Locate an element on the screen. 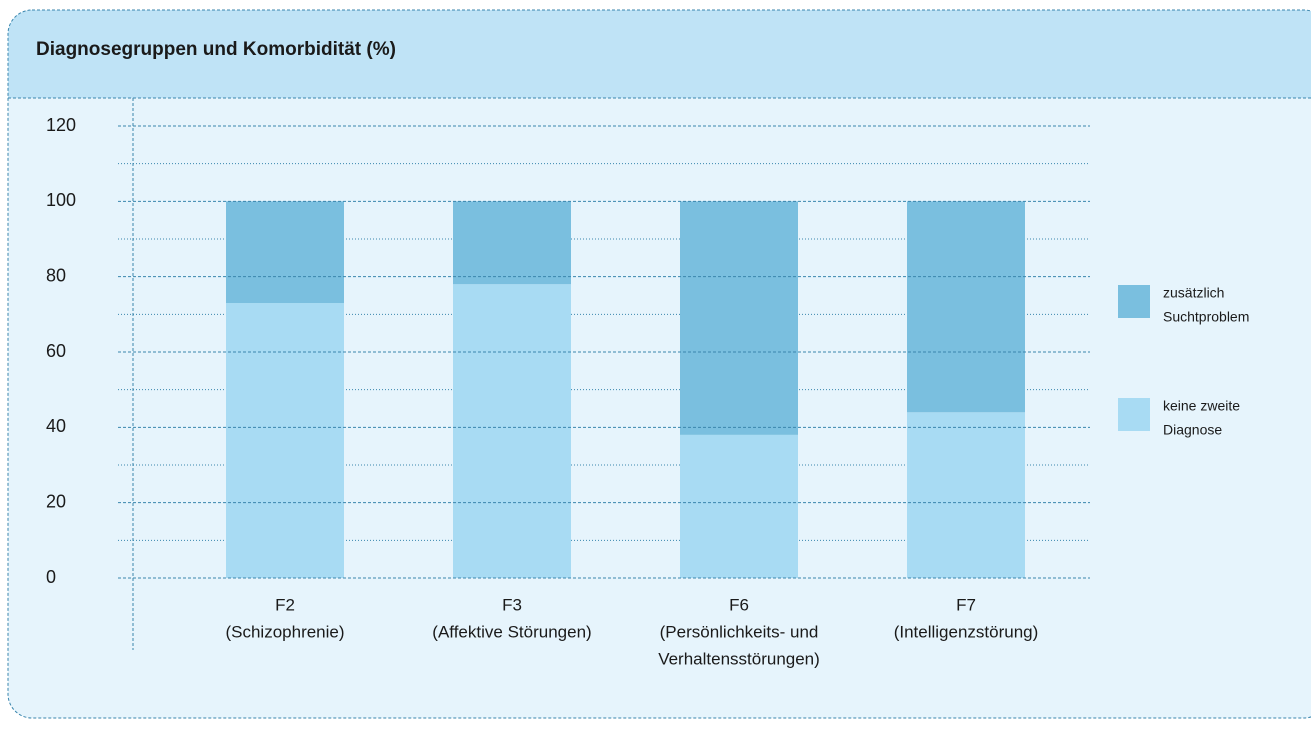 This screenshot has width=1311, height=729. panel-header is located at coordinates (659, 54).